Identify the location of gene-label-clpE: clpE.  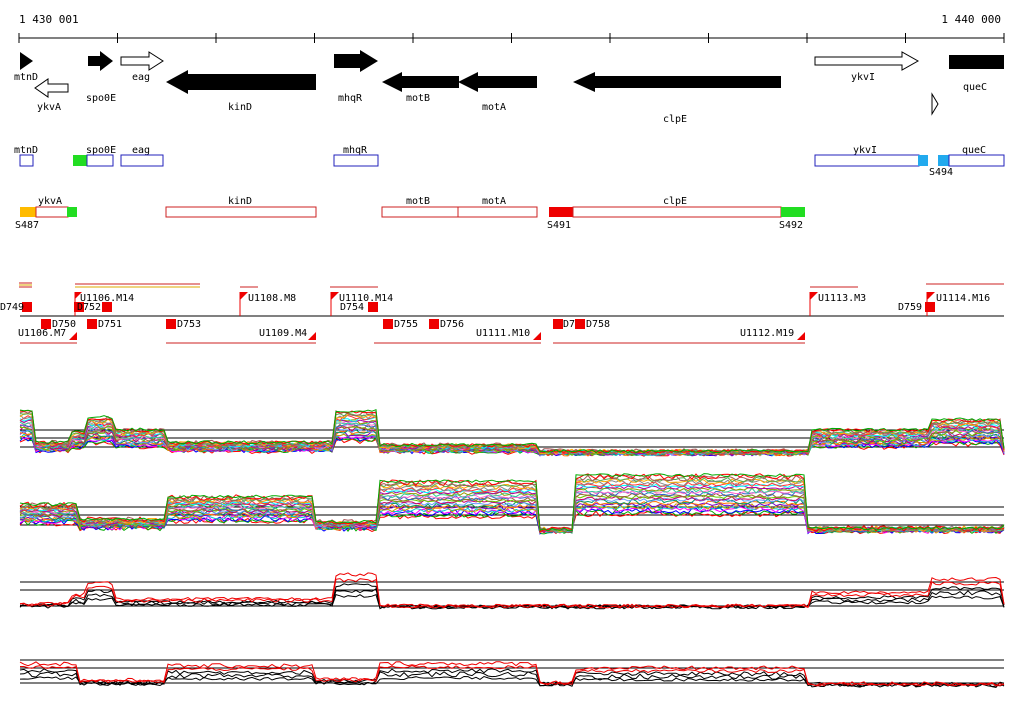
(675, 119).